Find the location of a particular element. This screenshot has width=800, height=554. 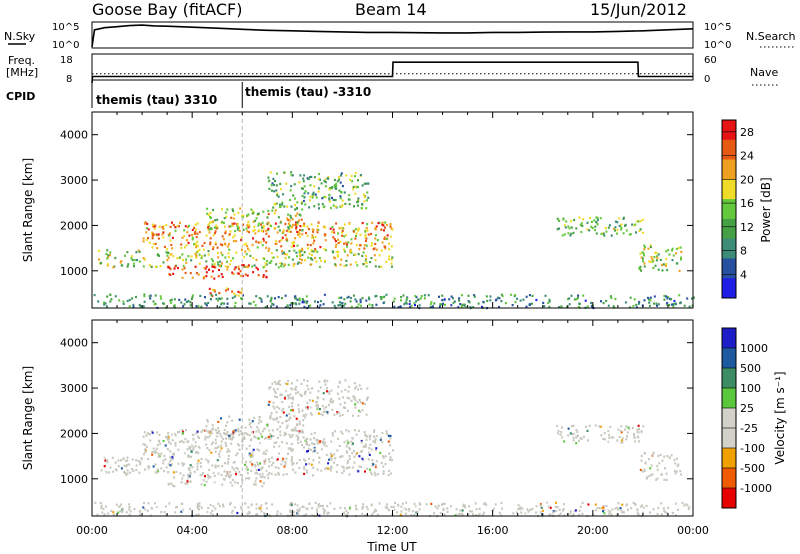

power-colorbar-segment is located at coordinates (729, 150).